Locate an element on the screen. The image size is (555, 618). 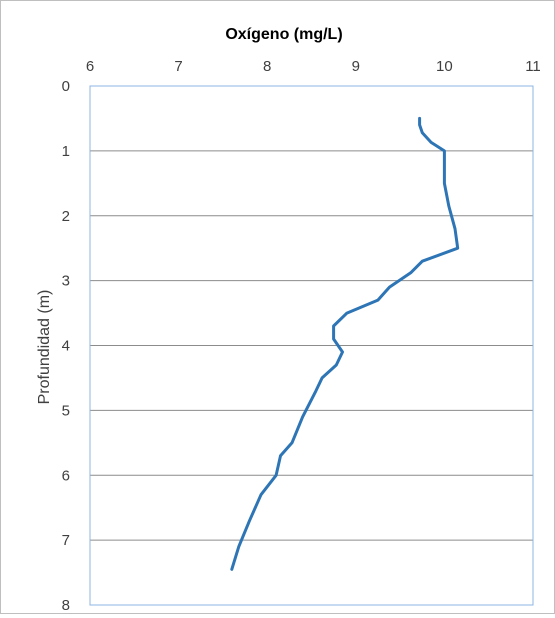
x-tick-label: 9 is located at coordinates (356, 66).